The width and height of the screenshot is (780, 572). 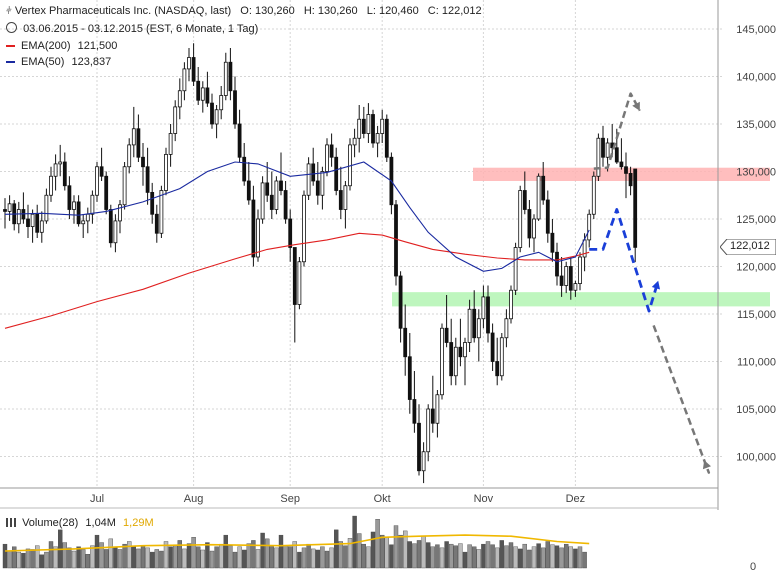 I want to click on ema200-swatch, so click(x=10, y=46).